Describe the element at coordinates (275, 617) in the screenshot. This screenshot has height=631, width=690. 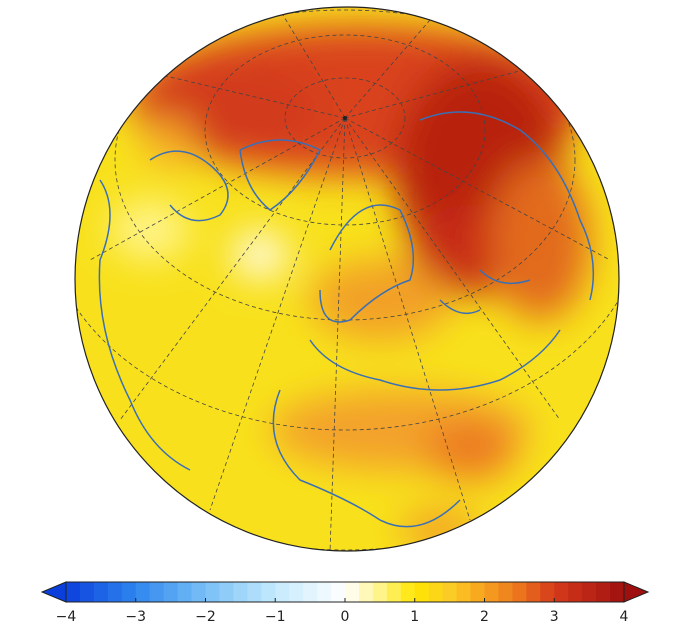
I see `tick-label: −1` at that location.